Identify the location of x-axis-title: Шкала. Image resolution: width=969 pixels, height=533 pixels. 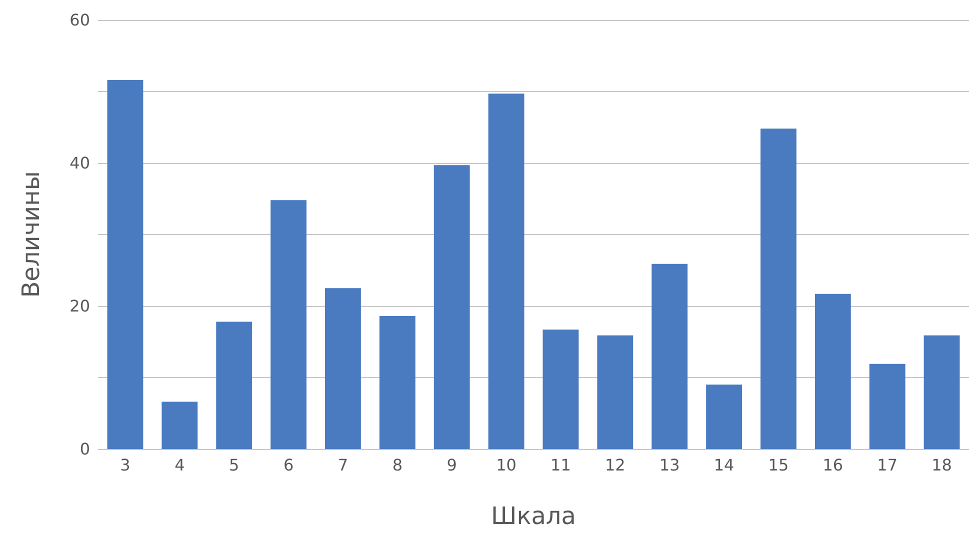
(533, 516).